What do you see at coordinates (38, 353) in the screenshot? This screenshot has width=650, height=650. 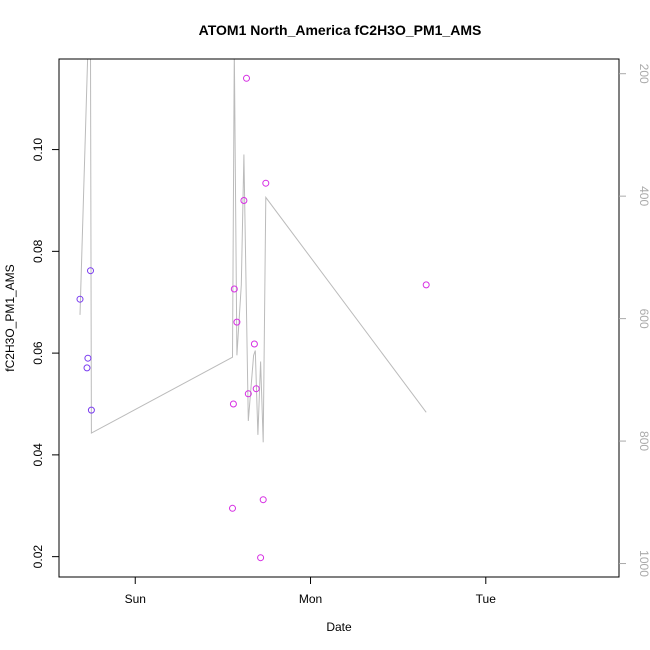 I see `y-tick-label-2: 0.06` at bounding box center [38, 353].